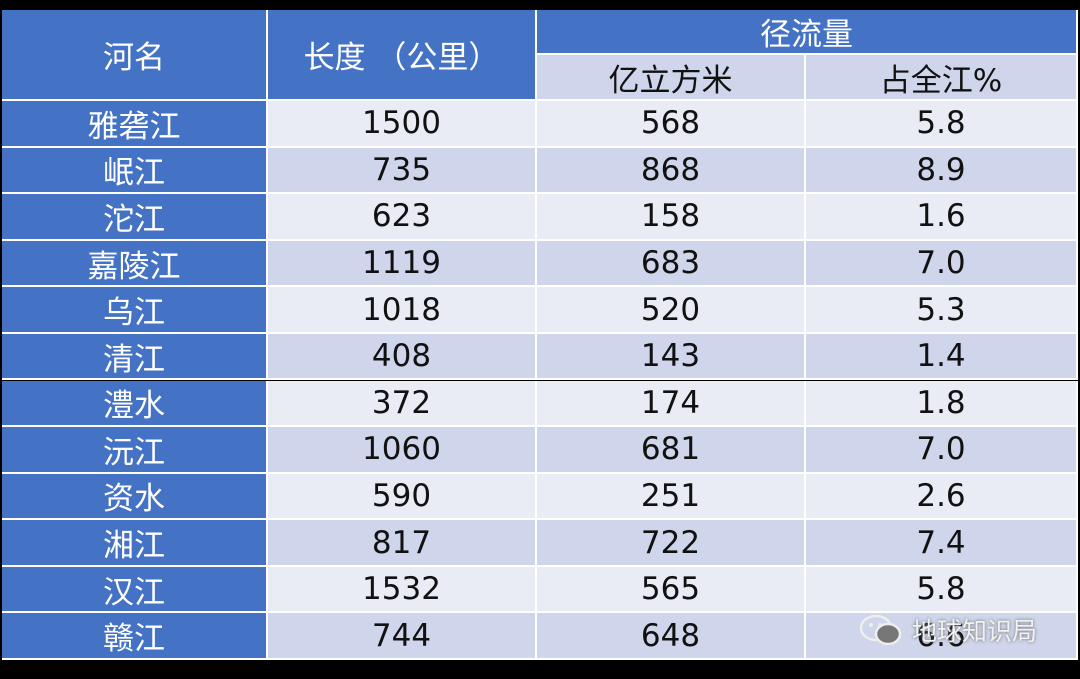 This screenshot has height=679, width=1080. Describe the element at coordinates (975, 631) in the screenshot. I see `watermark-text: 地球知识局` at that location.